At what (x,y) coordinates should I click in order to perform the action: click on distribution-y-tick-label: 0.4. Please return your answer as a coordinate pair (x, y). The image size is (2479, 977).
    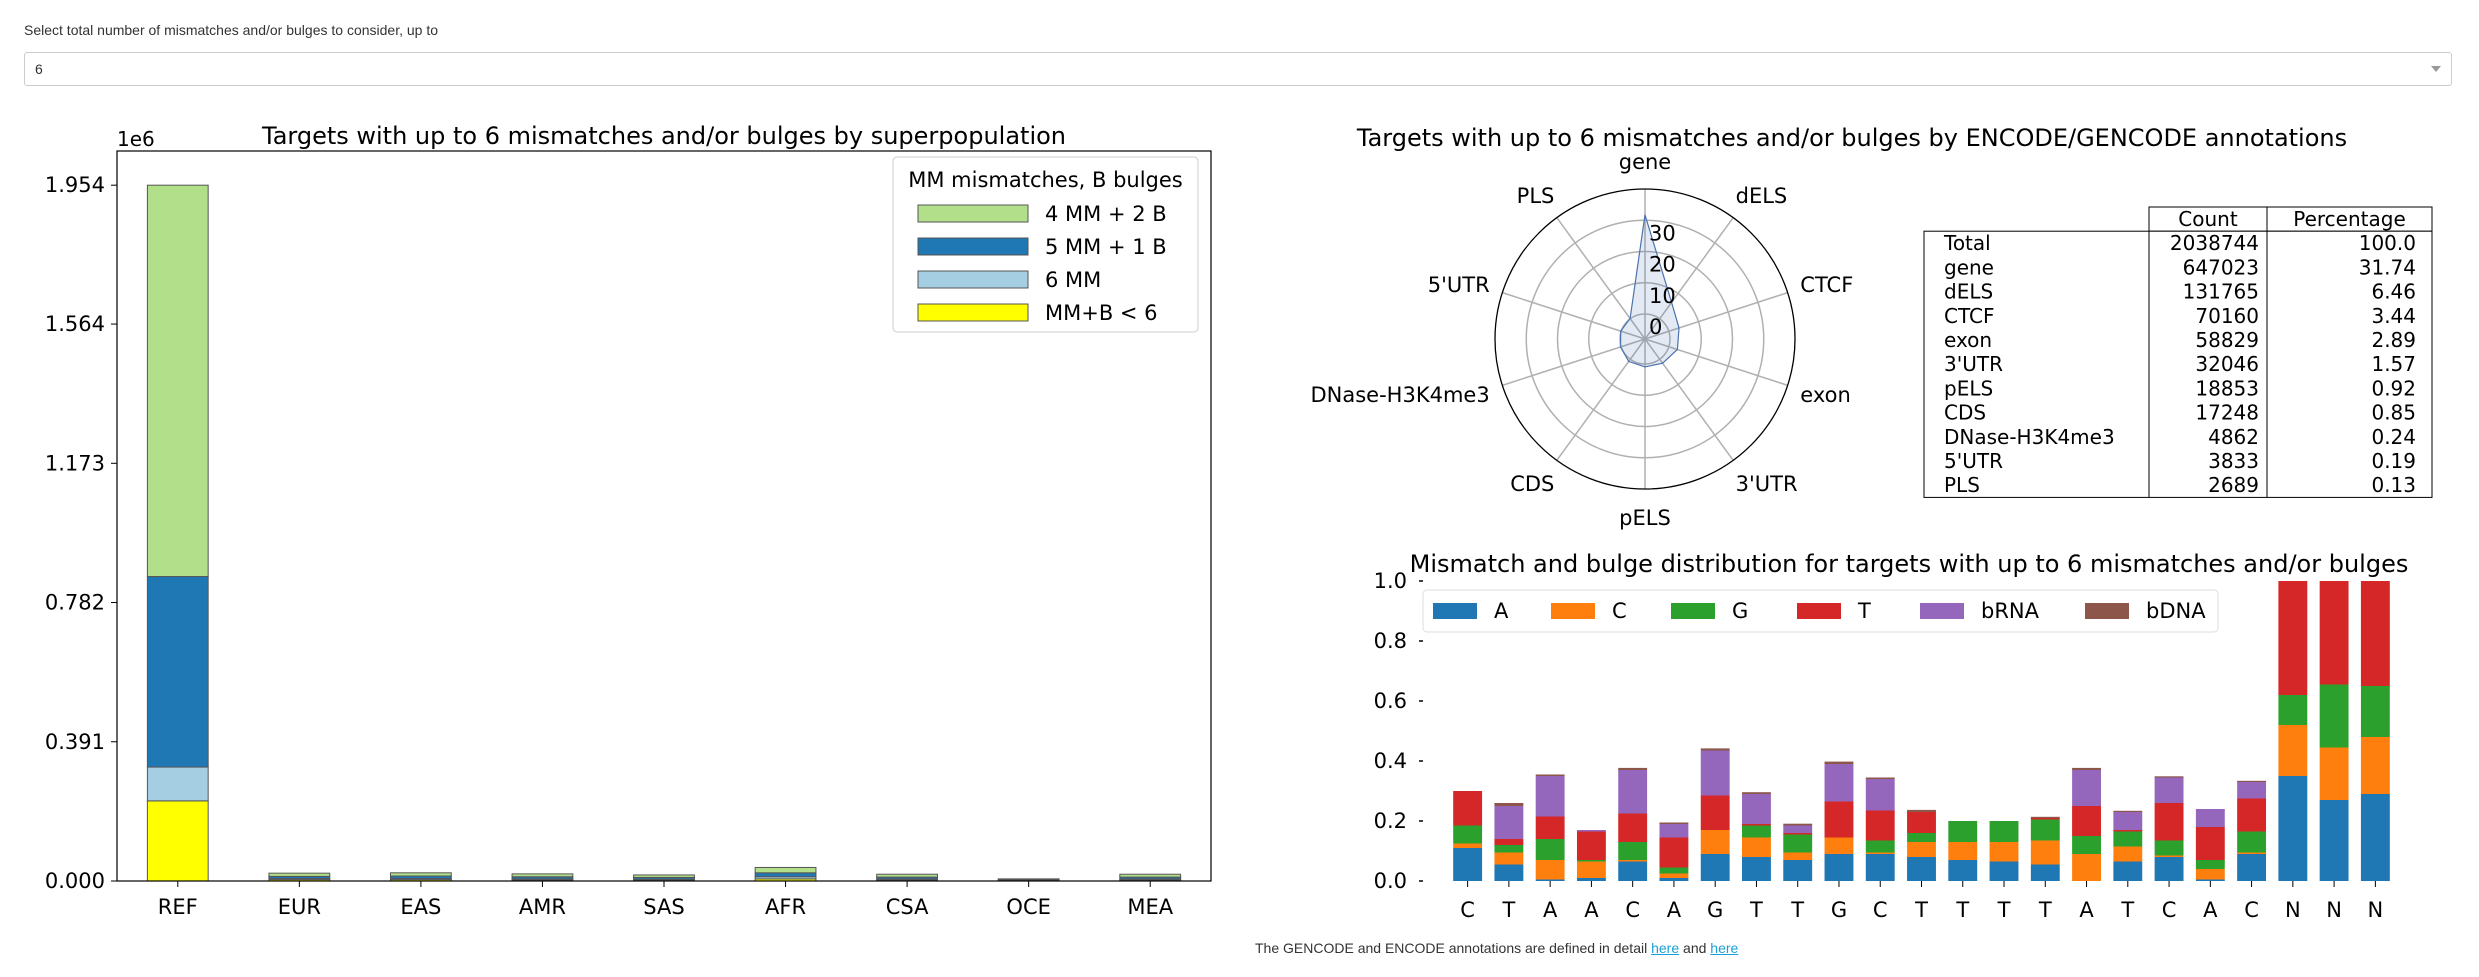
    Looking at the image, I should click on (1390, 761).